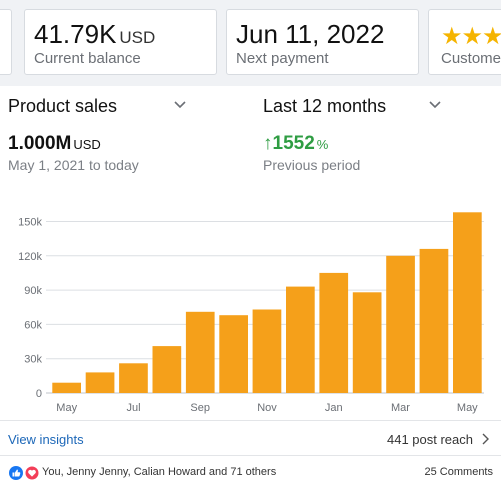 Image resolution: width=501 pixels, height=486 pixels. I want to click on current-balance-value: 41.79K USD, so click(95, 34).